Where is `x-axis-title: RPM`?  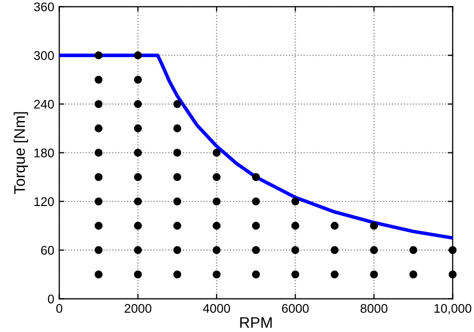 x-axis-title: RPM is located at coordinates (256, 322).